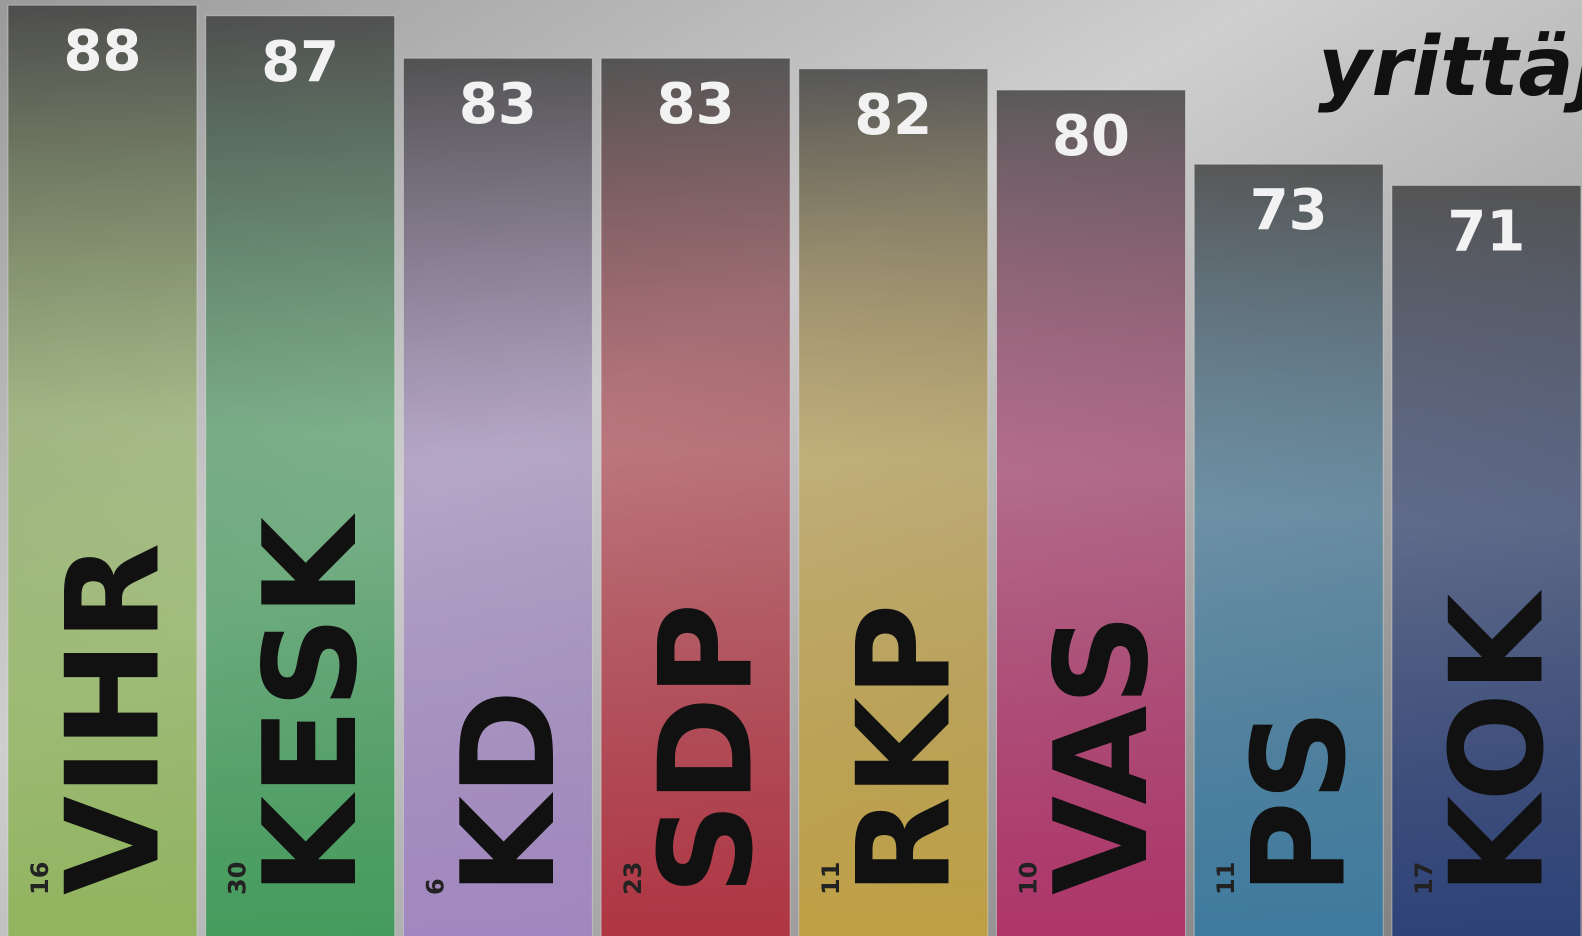 The height and width of the screenshot is (936, 1582). I want to click on value-label: 73, so click(1289, 210).